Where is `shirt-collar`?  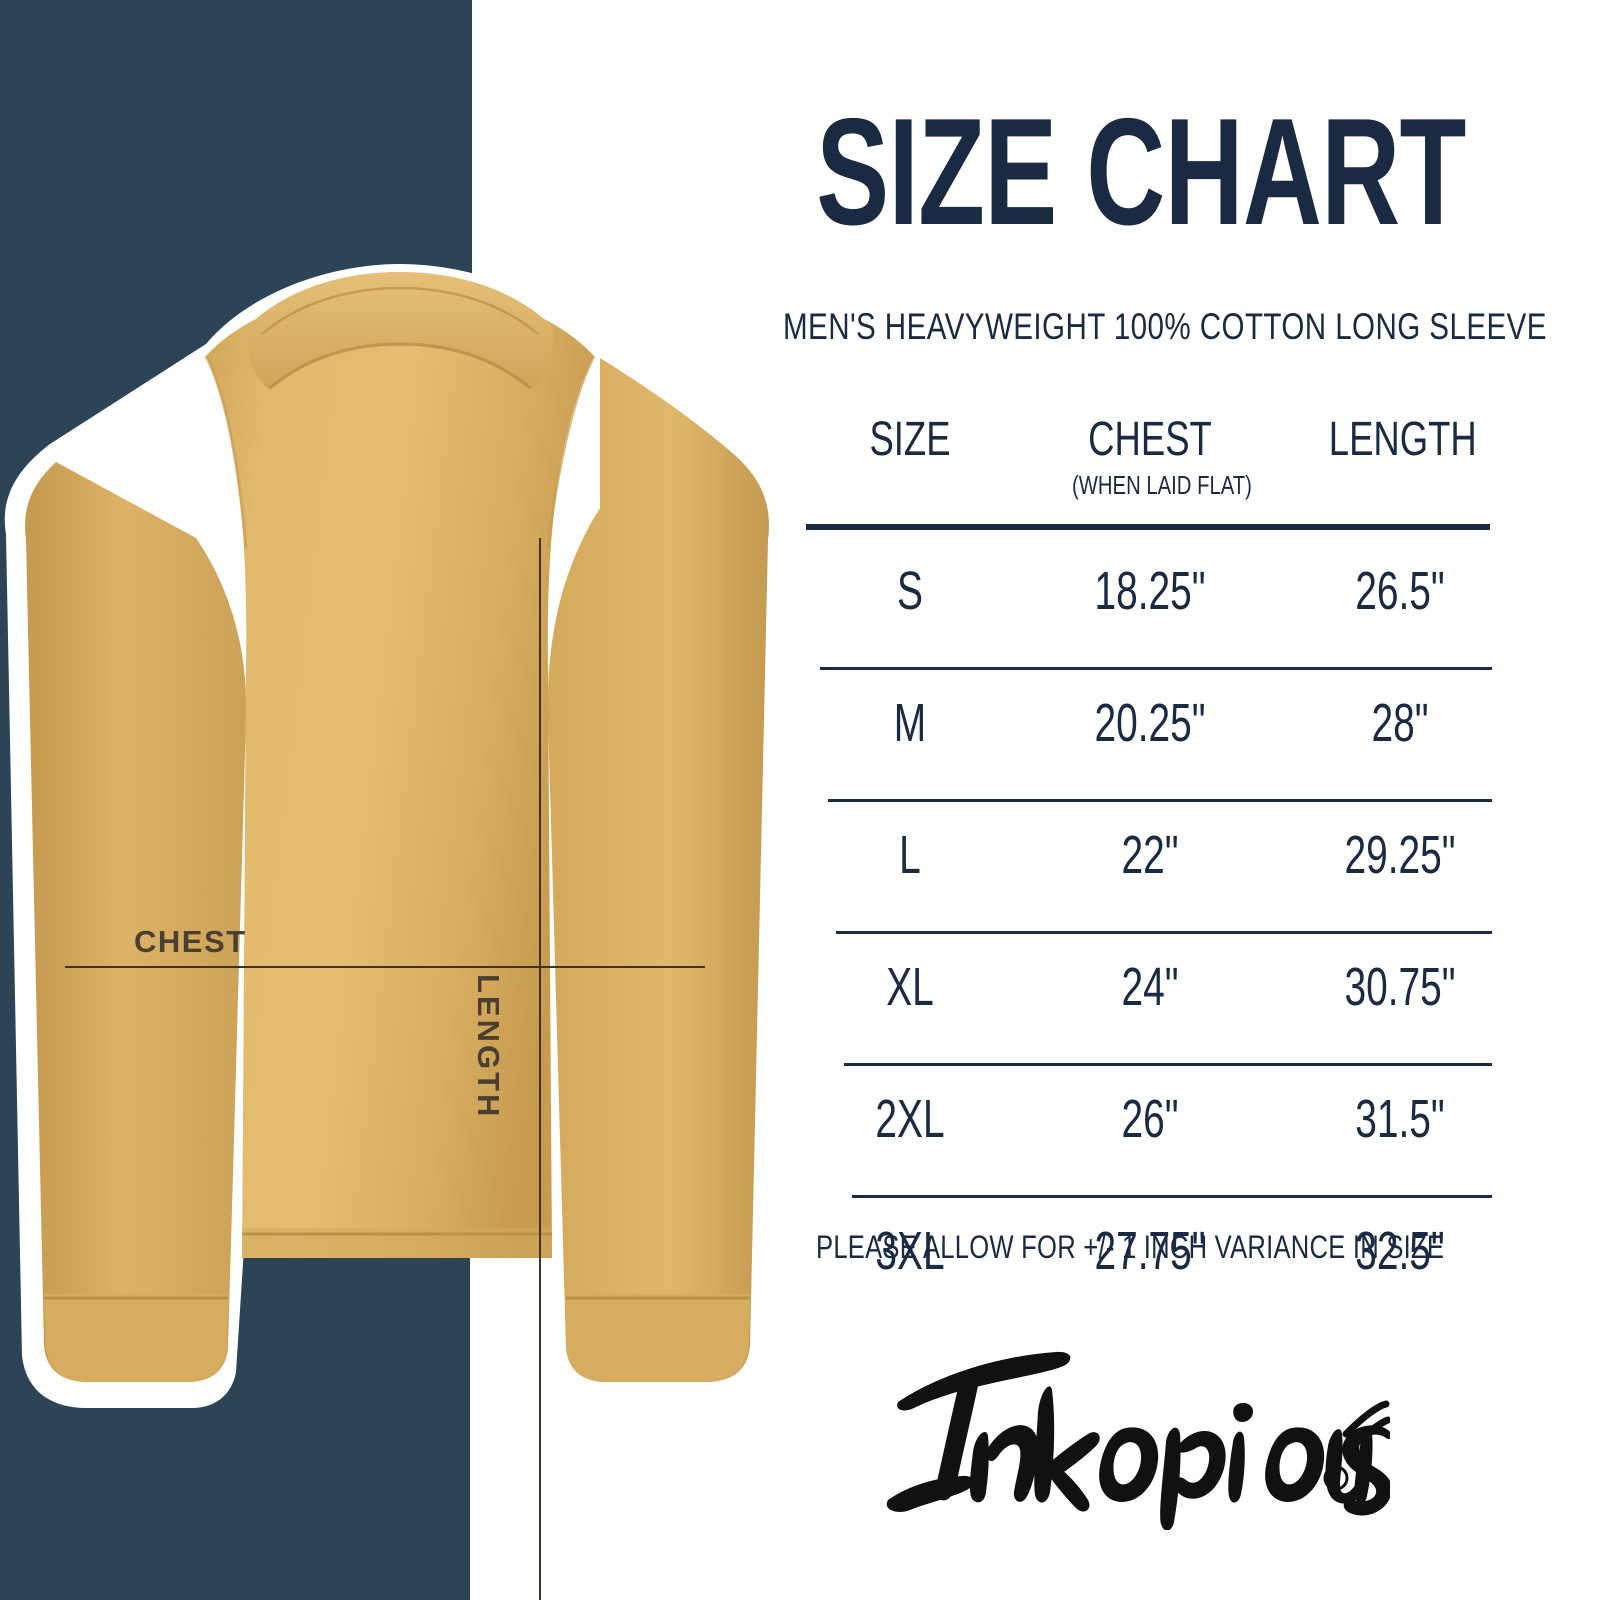
shirt-collar is located at coordinates (400, 331).